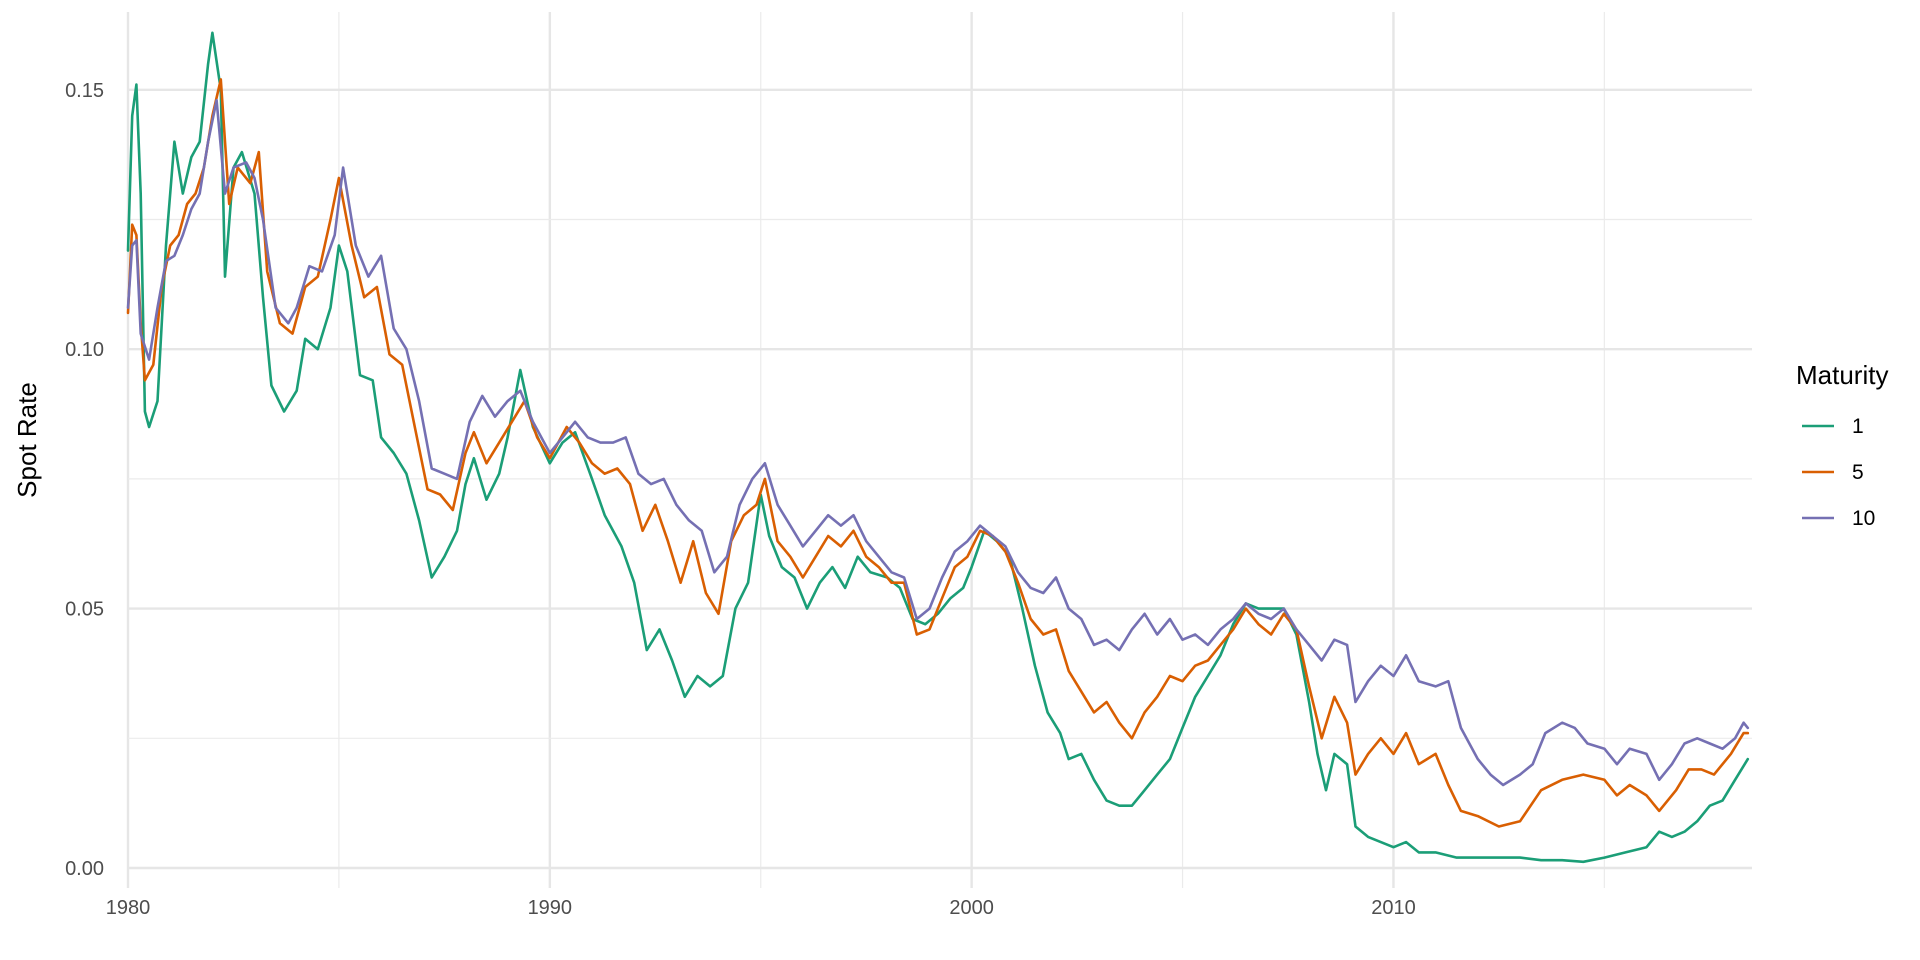 Image resolution: width=1920 pixels, height=960 pixels. What do you see at coordinates (84, 869) in the screenshot?
I see `y-tick-label: 0.00` at bounding box center [84, 869].